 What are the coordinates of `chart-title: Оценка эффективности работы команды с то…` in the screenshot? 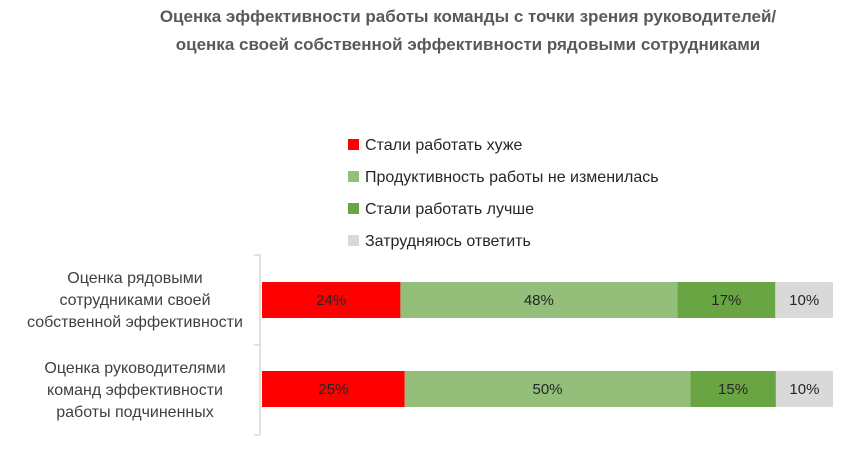 It's located at (468, 30).